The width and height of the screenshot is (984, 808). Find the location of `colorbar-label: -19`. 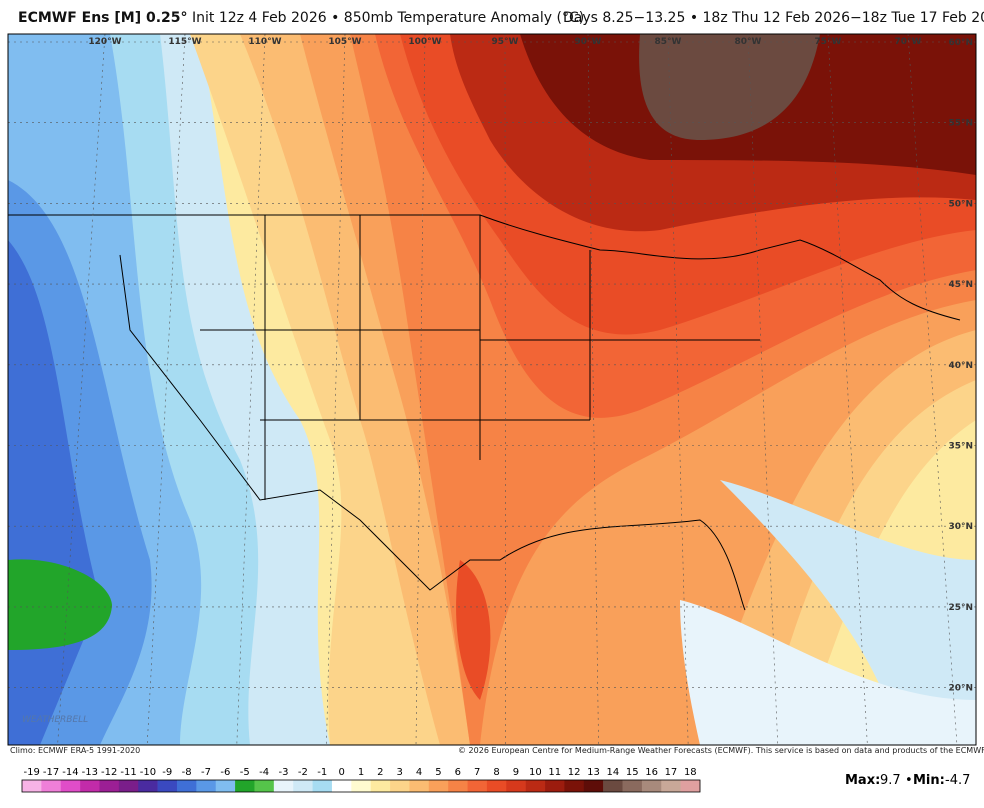

colorbar-label: -19 is located at coordinates (32, 772).